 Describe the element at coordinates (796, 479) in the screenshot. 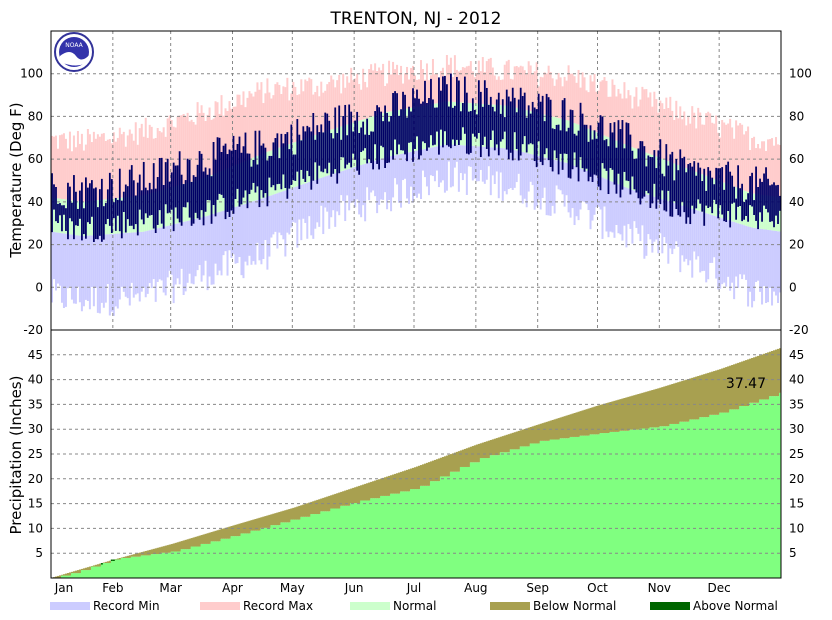

I see `precipitation-tick-right: 20` at that location.